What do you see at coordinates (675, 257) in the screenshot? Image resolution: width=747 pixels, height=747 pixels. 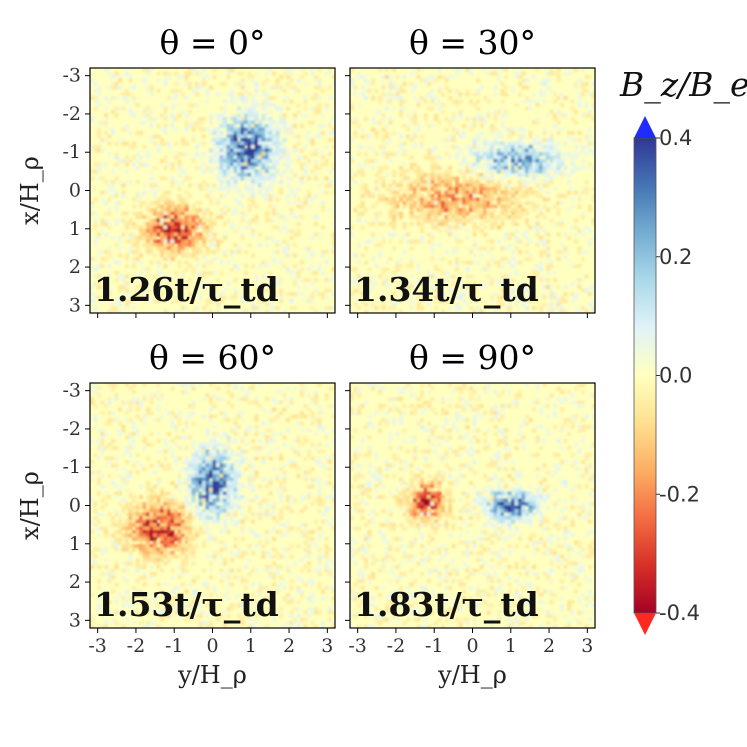 I see `colorbar-tick-label: 0.2` at bounding box center [675, 257].